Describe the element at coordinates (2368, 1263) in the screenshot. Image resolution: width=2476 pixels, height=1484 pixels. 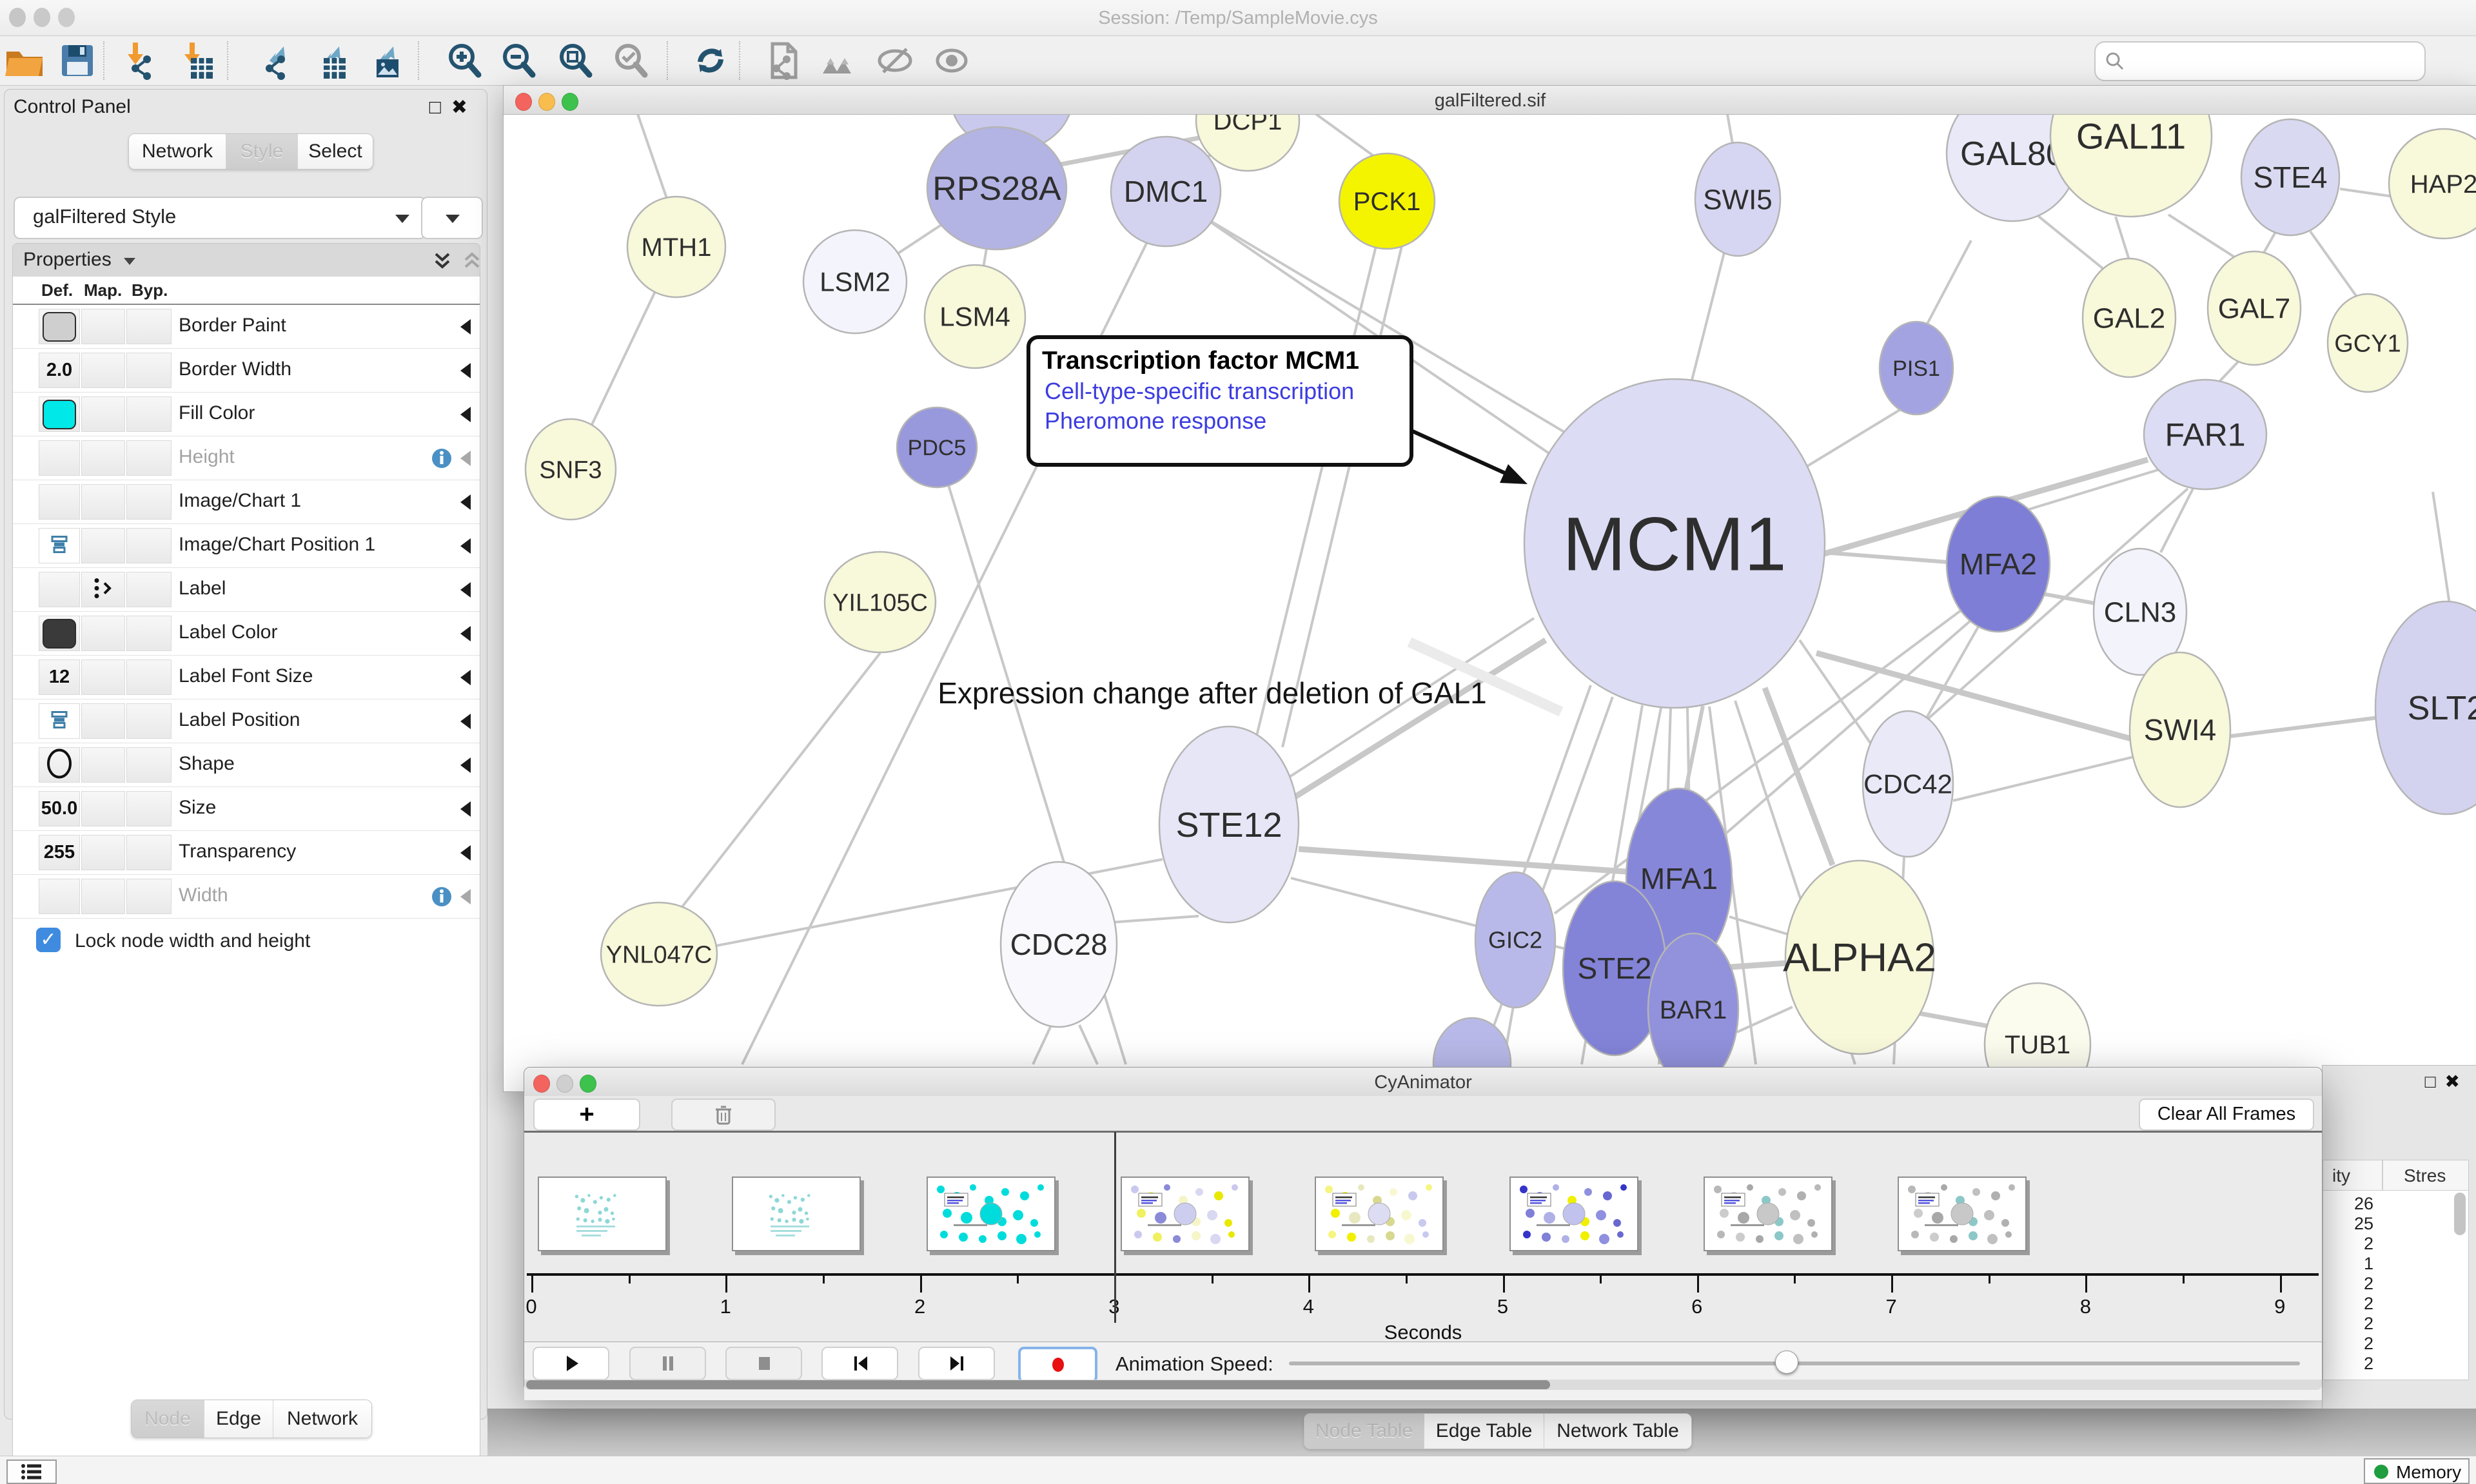
I see `table-cell-value: 1` at that location.